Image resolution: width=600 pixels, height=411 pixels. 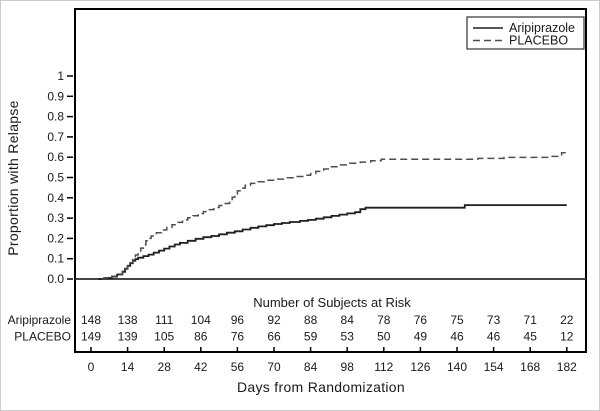 What do you see at coordinates (494, 367) in the screenshot?
I see `x-tick-label: 154` at bounding box center [494, 367].